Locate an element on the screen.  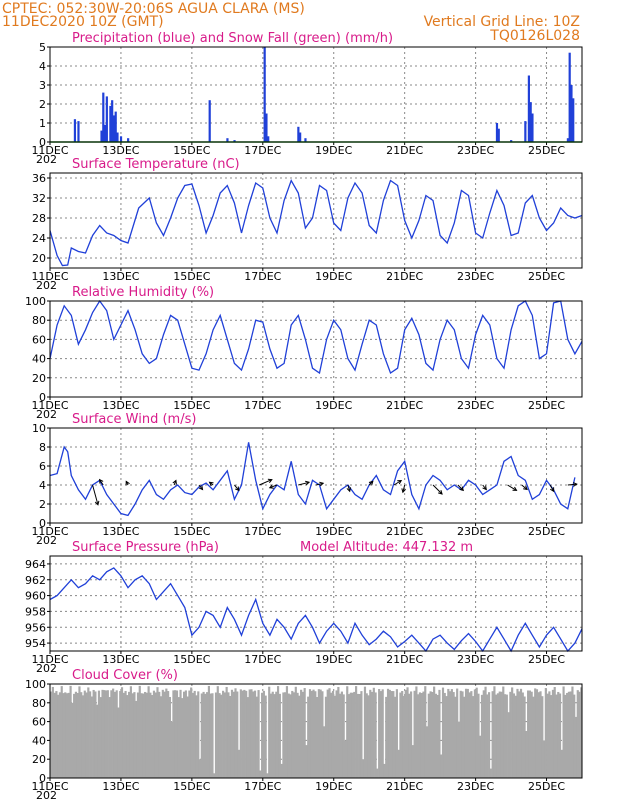
y-tick-label: 10 is located at coordinates (39, 428).